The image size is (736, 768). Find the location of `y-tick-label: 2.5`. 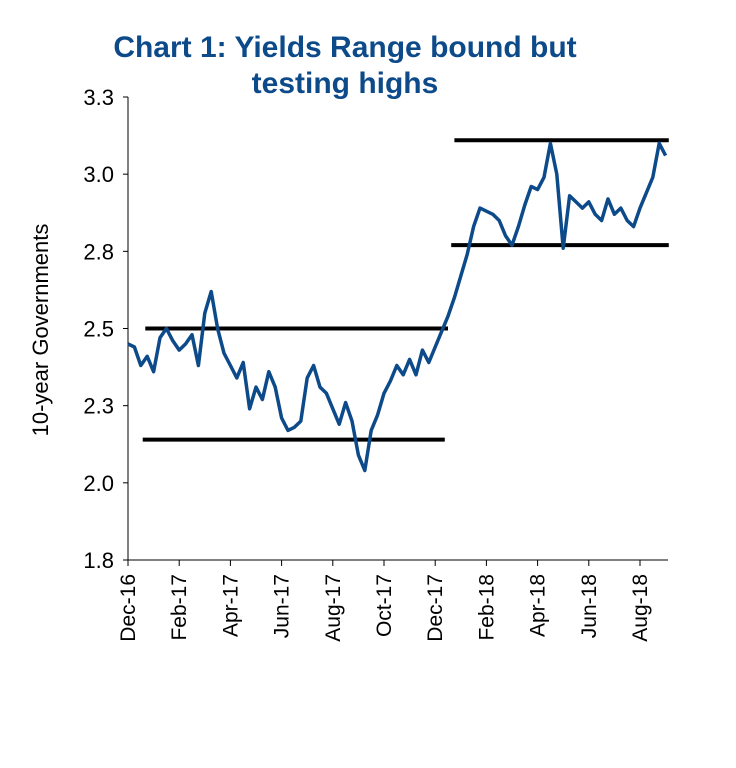

y-tick-label: 2.5 is located at coordinates (98, 329).